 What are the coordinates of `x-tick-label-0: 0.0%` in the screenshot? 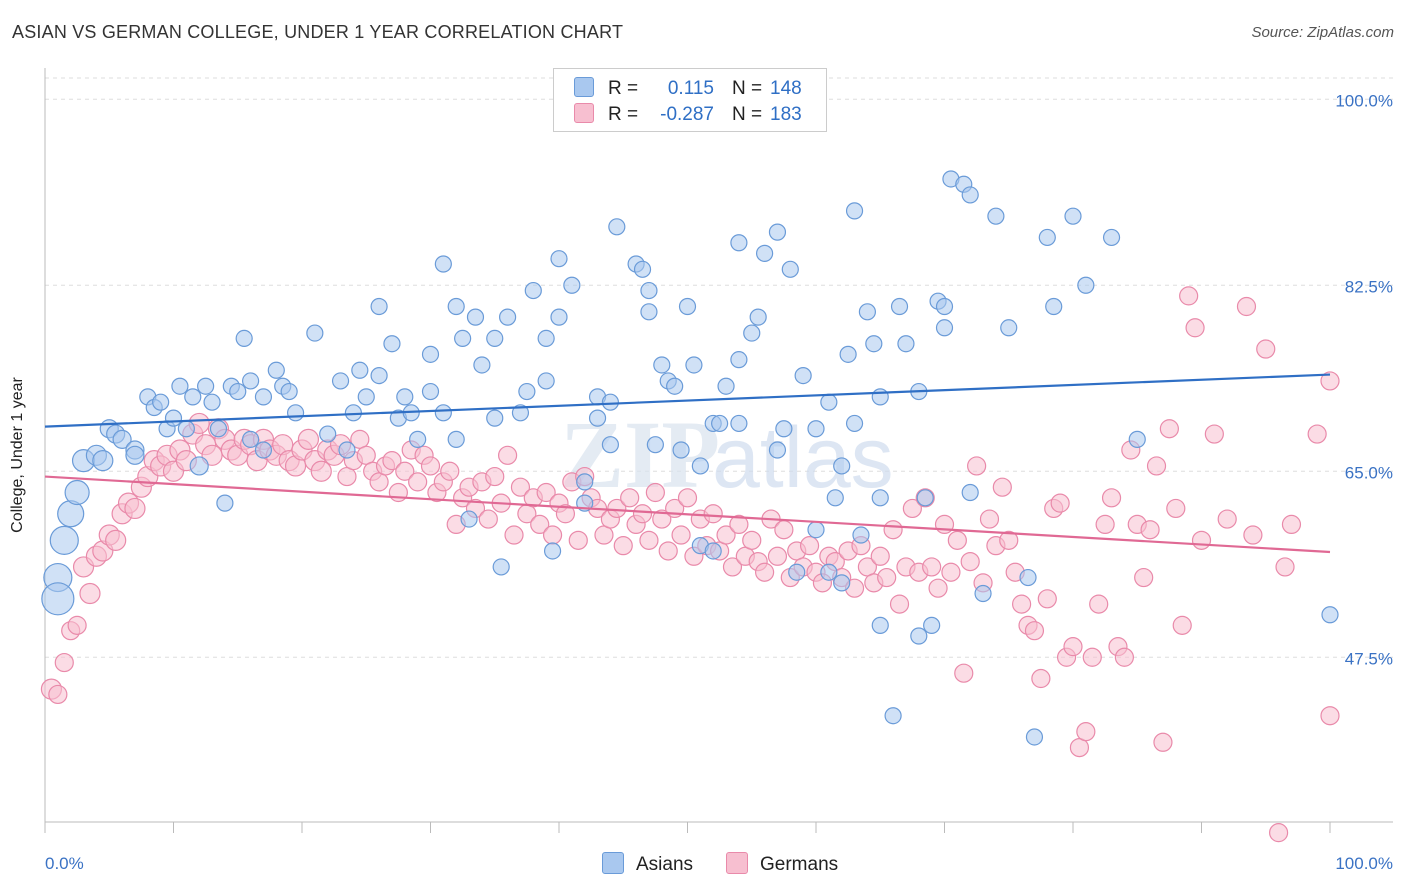 It's located at (64, 863).